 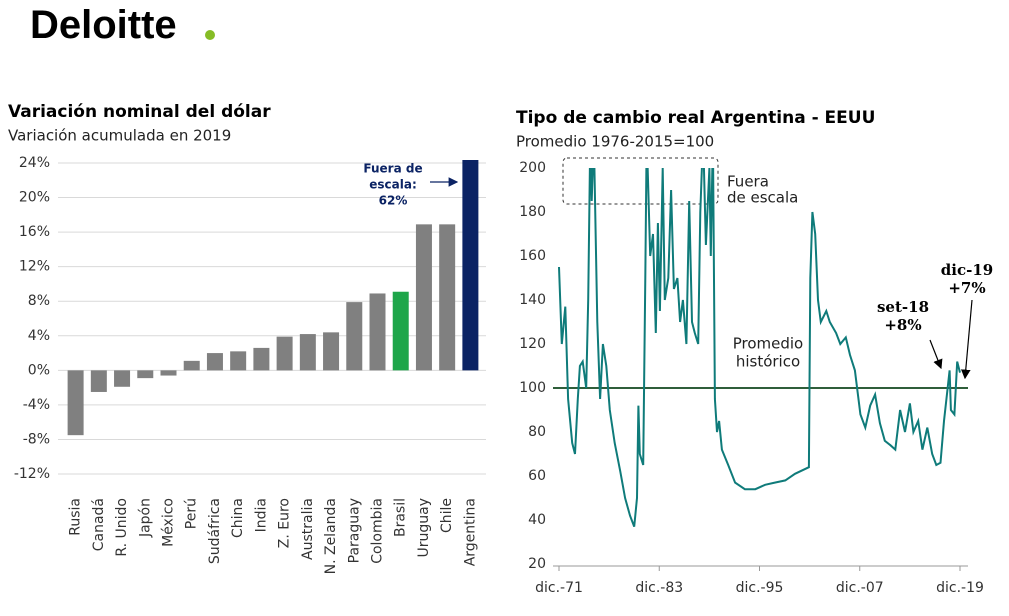 What do you see at coordinates (762, 198) in the screenshot?
I see `annotation: de escala` at bounding box center [762, 198].